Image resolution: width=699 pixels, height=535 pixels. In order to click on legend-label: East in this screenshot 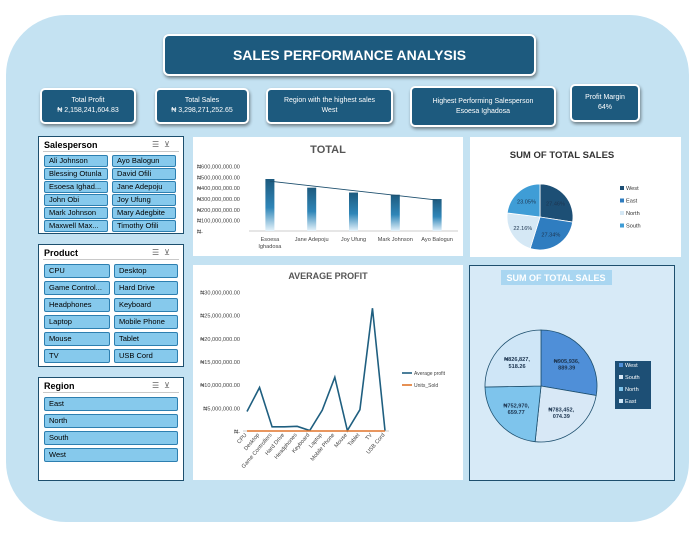, I will do `click(632, 202)`.